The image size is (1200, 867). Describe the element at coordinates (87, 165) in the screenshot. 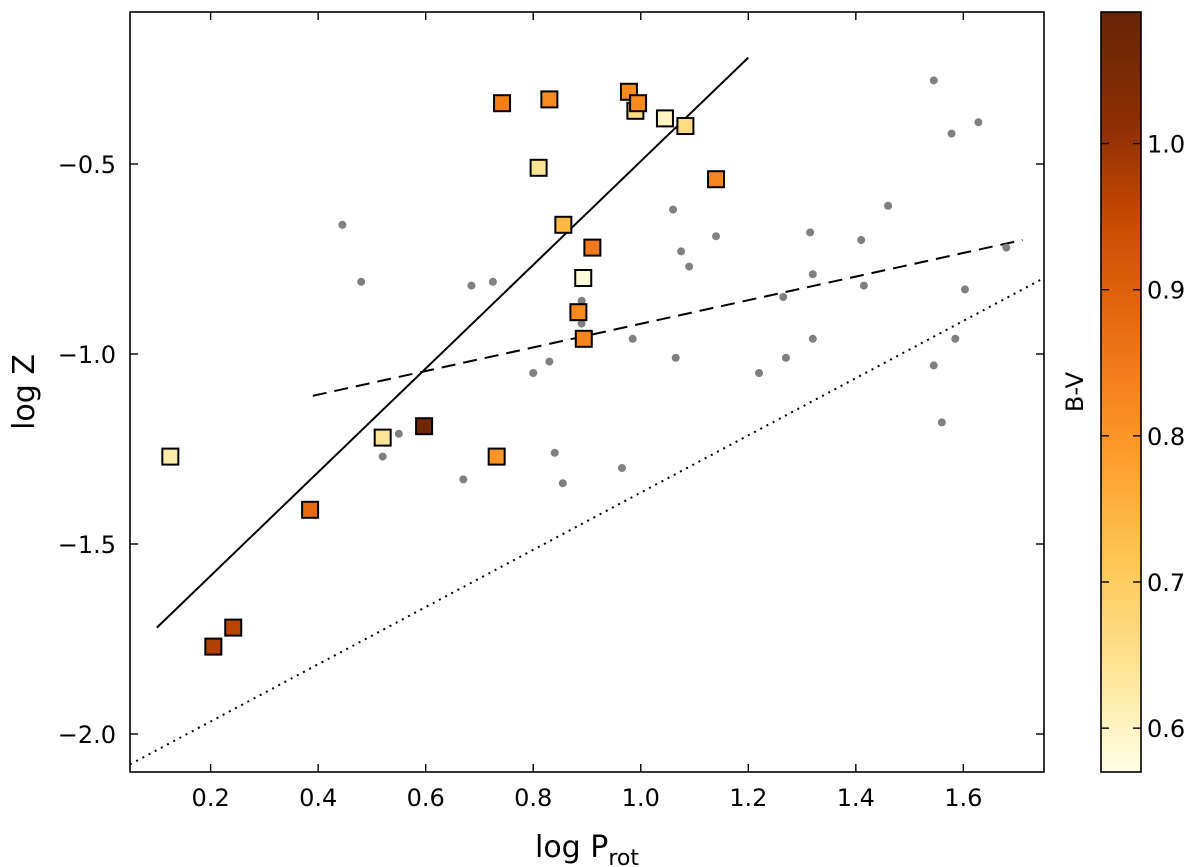

I see `y-tick-label: −0.5` at that location.